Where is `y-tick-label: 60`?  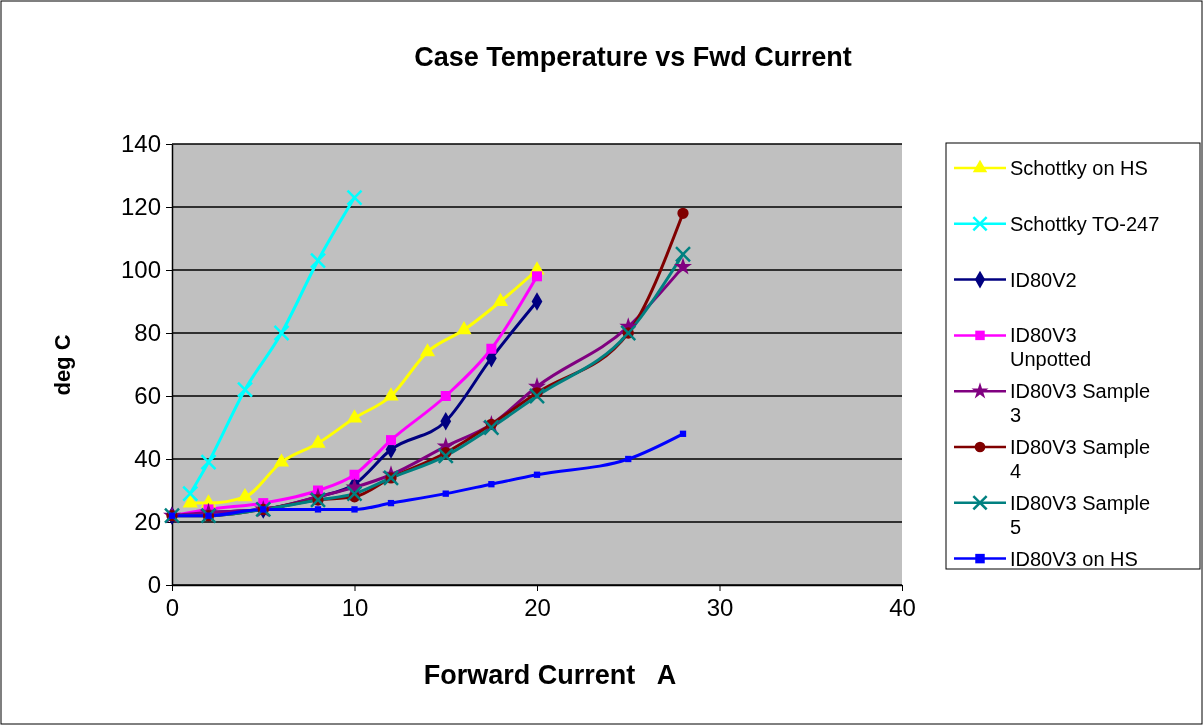 y-tick-label: 60 is located at coordinates (147, 396).